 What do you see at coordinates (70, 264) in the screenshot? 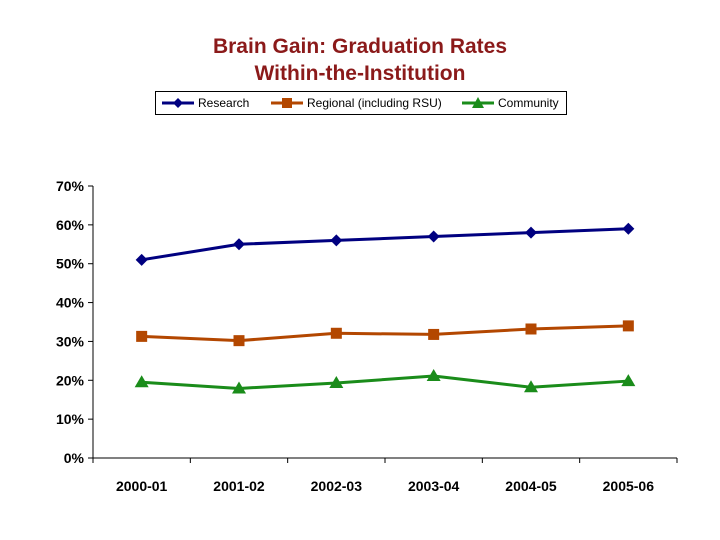
I see `y-tick-label: 50%` at bounding box center [70, 264].